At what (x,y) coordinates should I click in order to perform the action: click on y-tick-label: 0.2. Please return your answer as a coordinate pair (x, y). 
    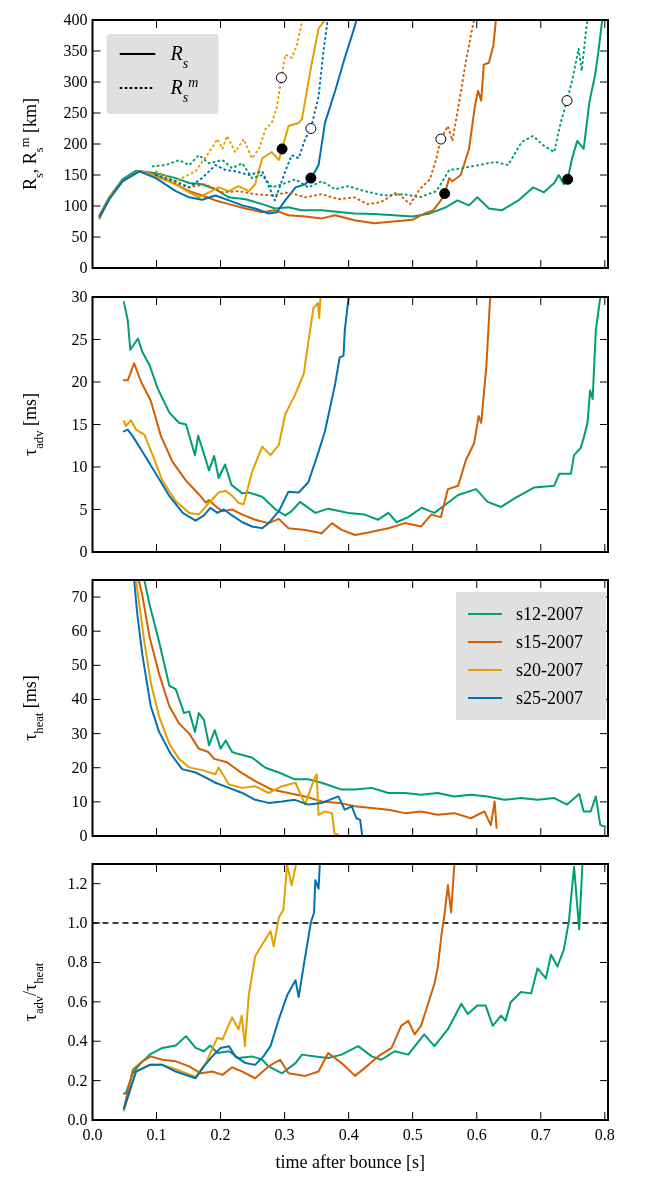
    Looking at the image, I should click on (77, 1080).